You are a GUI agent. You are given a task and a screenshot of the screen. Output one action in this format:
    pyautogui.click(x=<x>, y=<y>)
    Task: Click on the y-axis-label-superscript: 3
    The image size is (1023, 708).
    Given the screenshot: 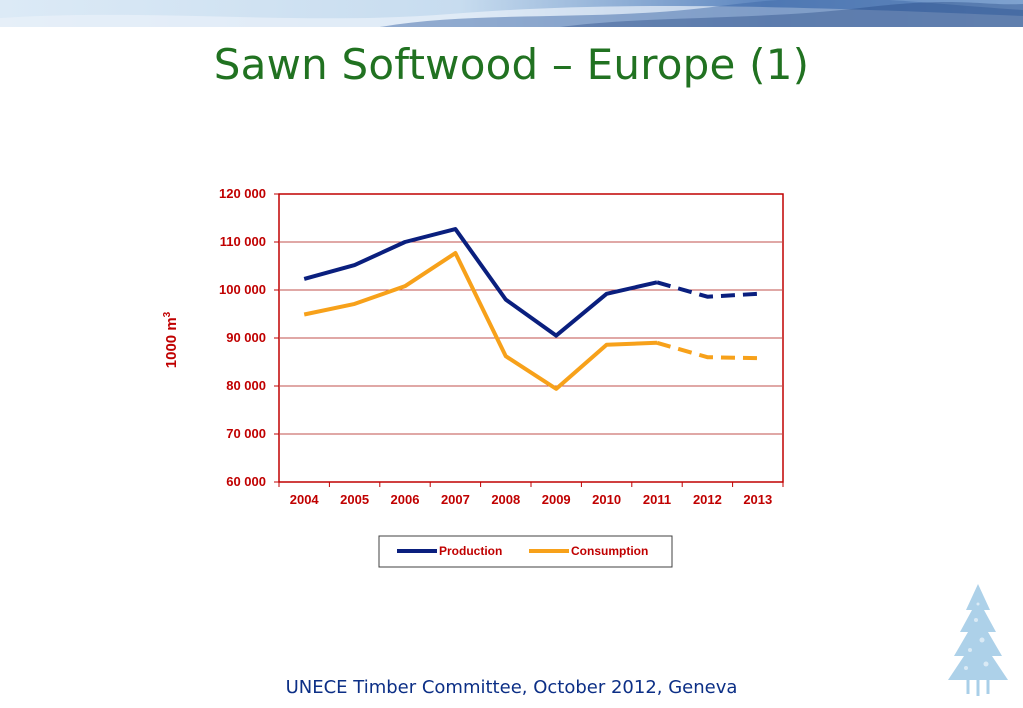 What is the action you would take?
    pyautogui.click(x=167, y=314)
    